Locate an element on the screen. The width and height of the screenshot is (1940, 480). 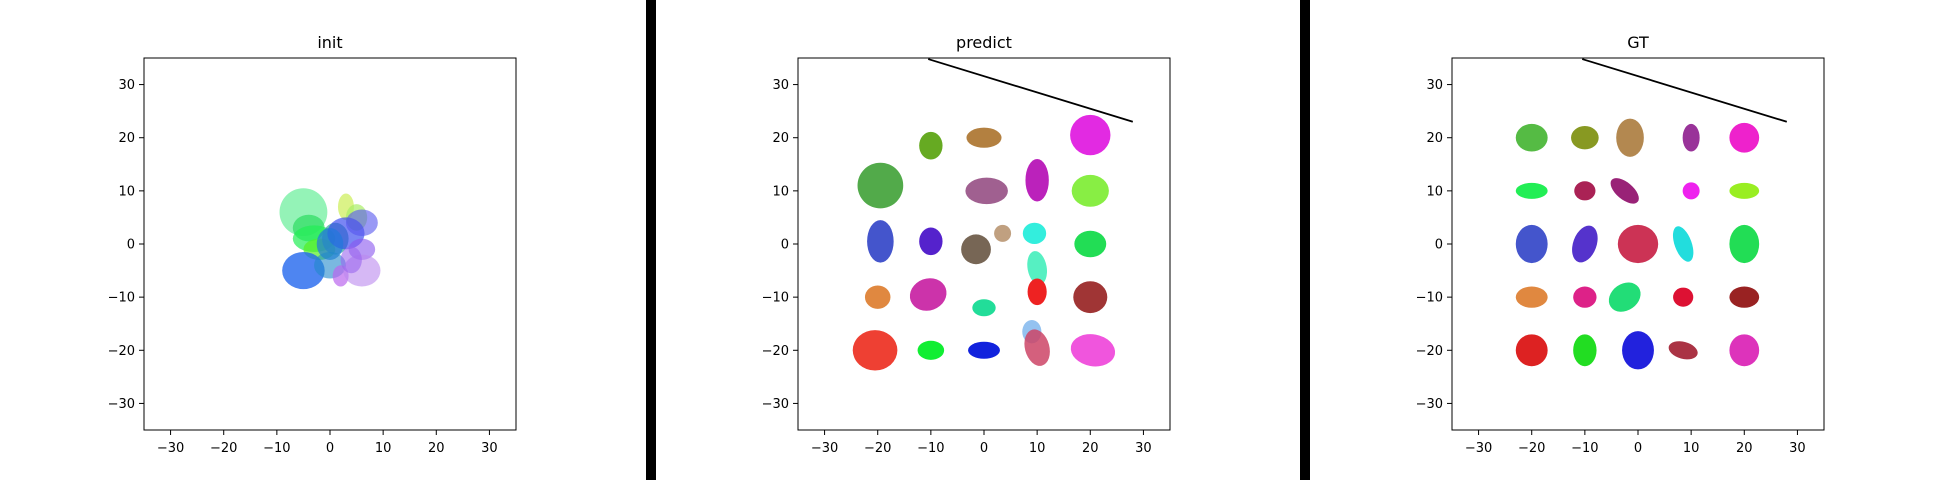
trajectory-line is located at coordinates (1684, 90).